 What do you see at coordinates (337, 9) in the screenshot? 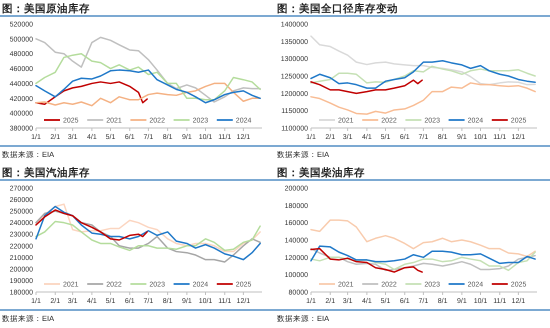
I see `title: 图：美国全口径库存变动` at bounding box center [337, 9].